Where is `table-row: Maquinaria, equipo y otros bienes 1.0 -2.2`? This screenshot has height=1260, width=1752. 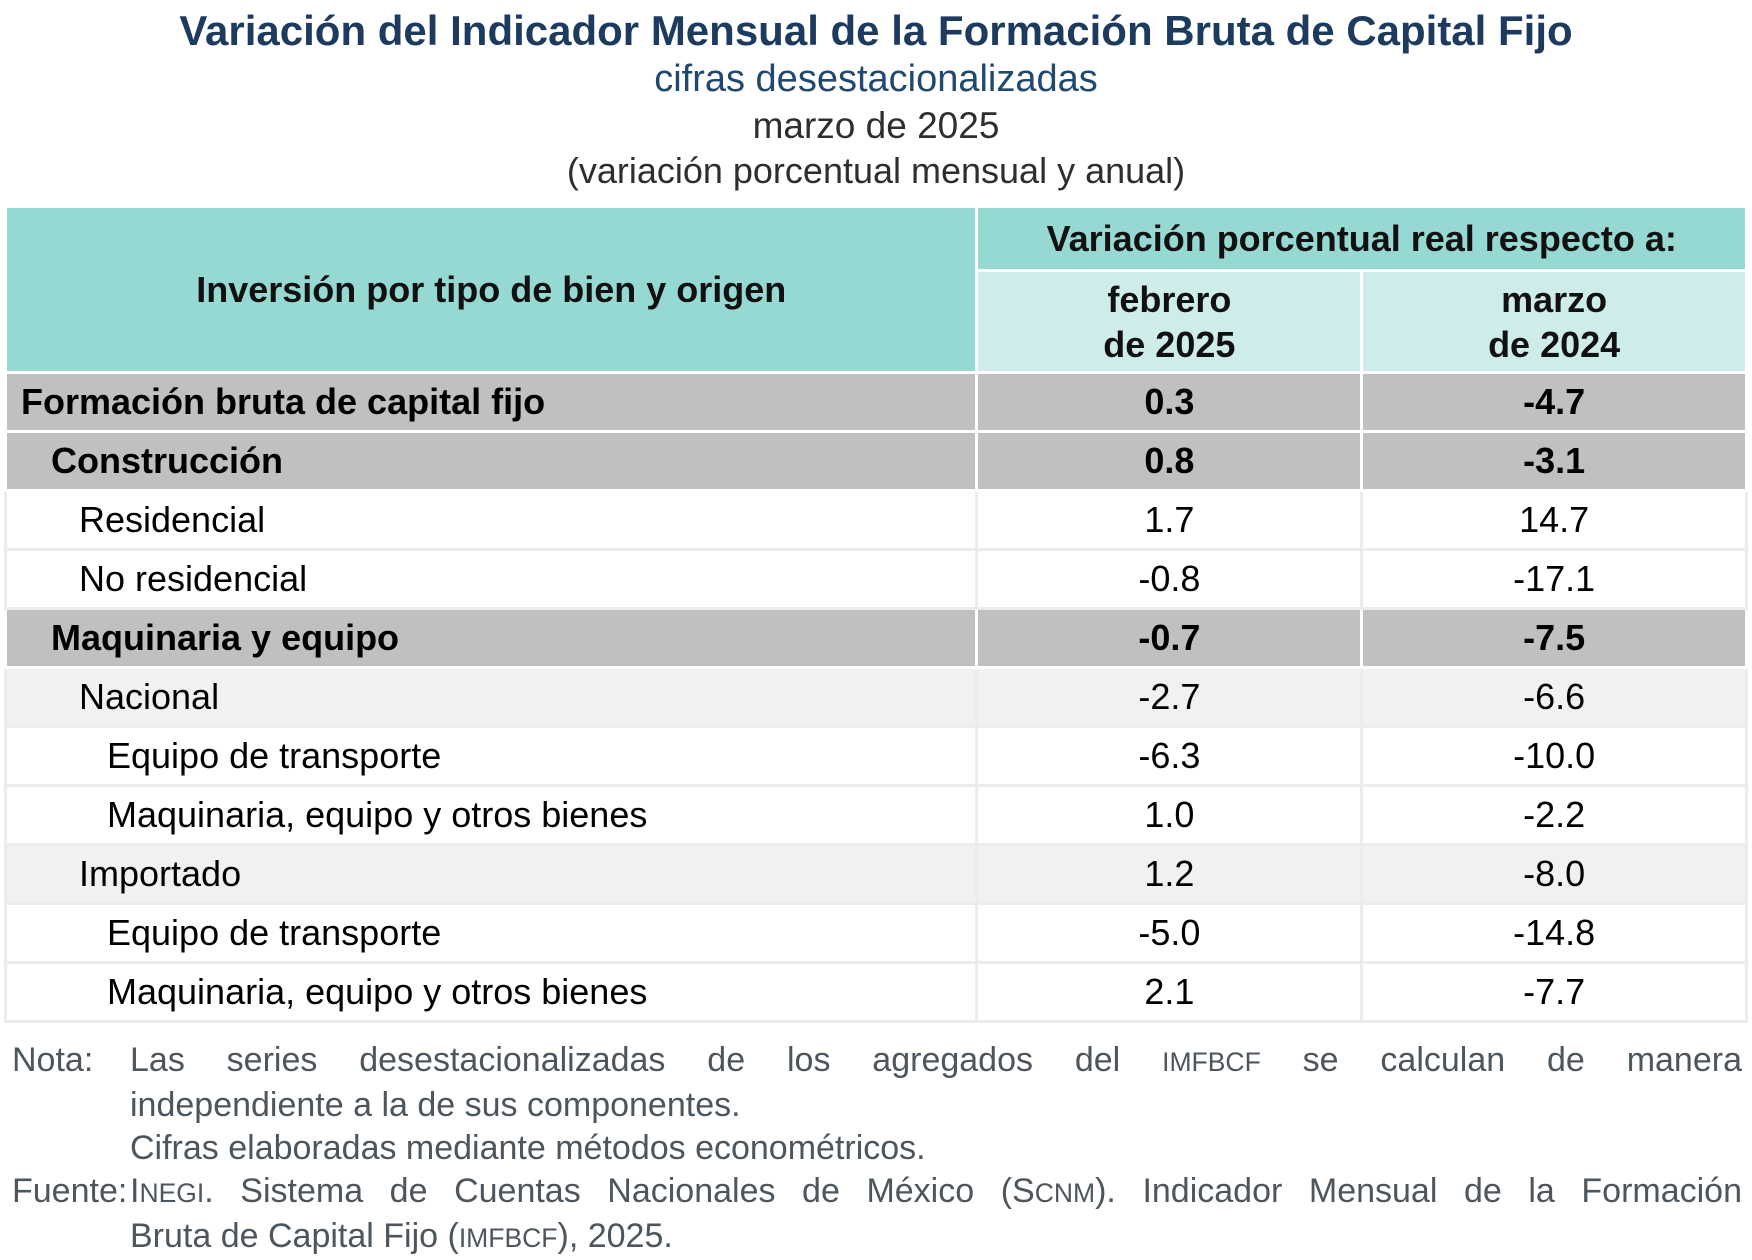
table-row: Maquinaria, equipo y otros bienes 1.0 -2.2 is located at coordinates (875, 815).